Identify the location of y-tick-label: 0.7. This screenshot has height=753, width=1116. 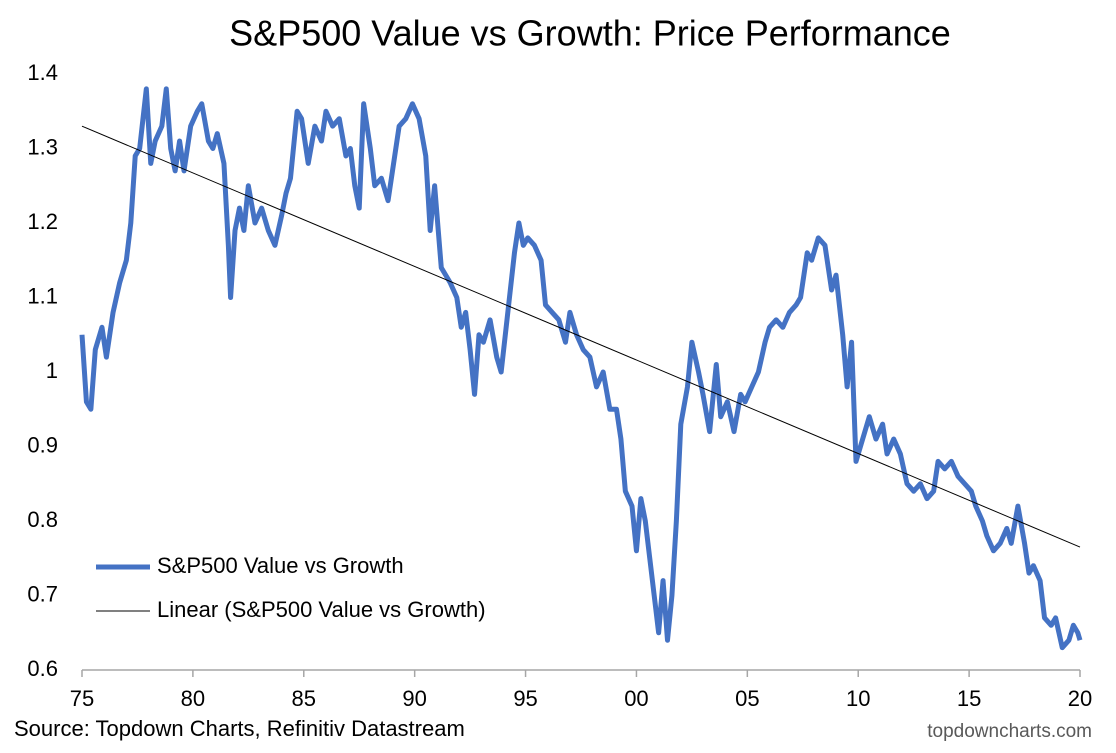
(42, 593).